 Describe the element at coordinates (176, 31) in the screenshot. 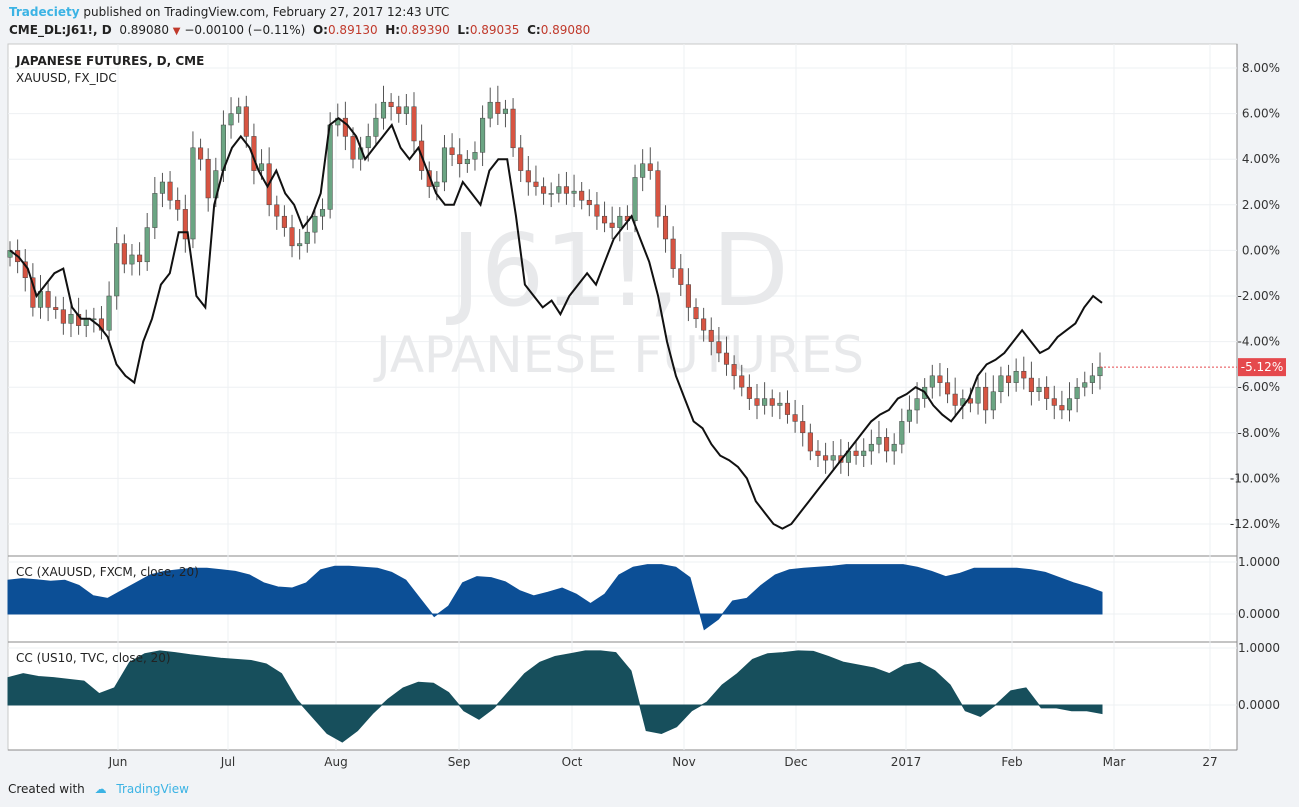

I see `down-arrow-icon: ▼` at that location.